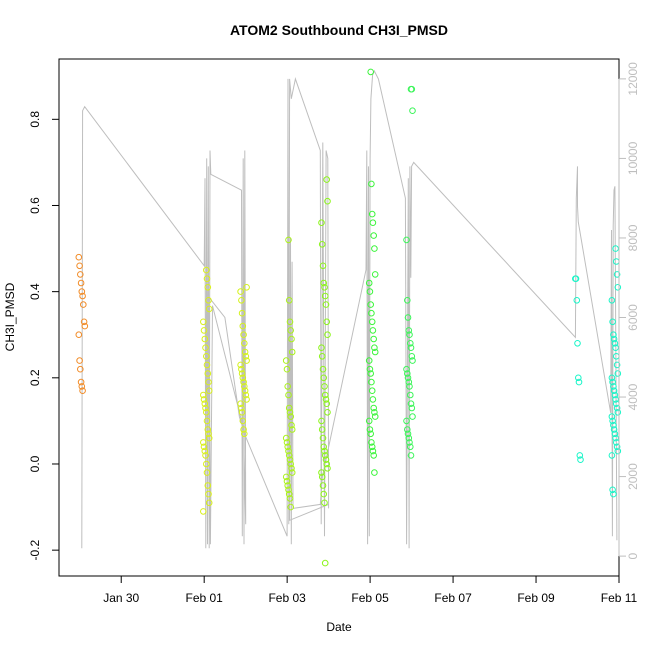  I want to click on x-tick-label: Feb 07, so click(453, 598).